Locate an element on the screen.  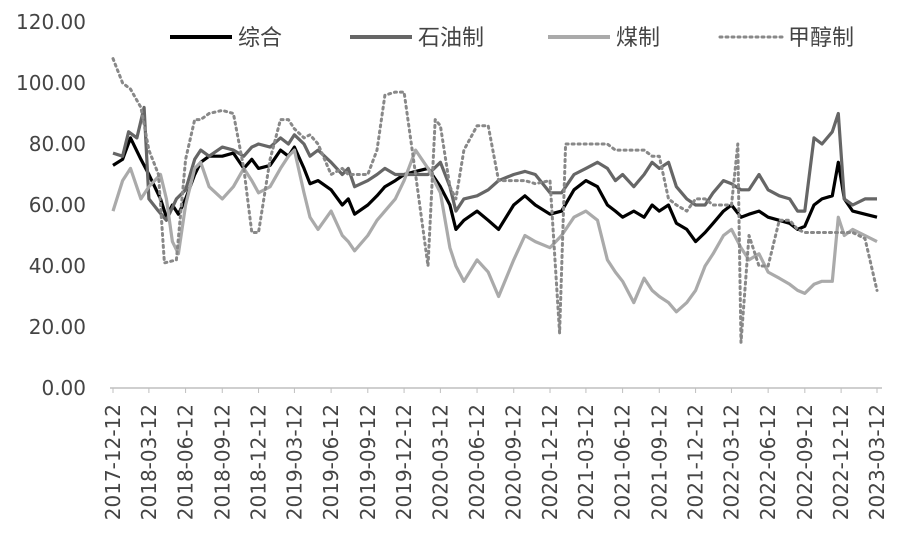
y-tick-label: 80.00 is located at coordinates (57, 144).